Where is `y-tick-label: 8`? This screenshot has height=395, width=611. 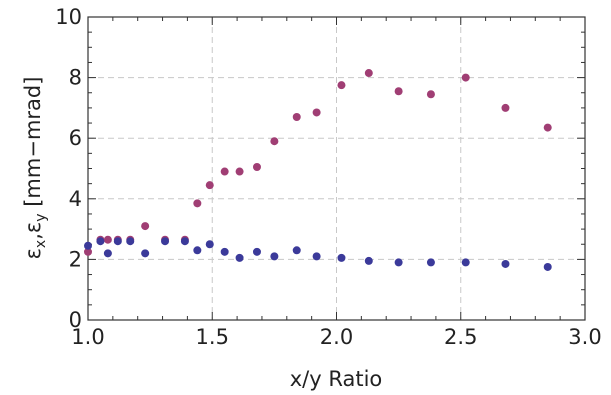
y-tick-label: 8 is located at coordinates (75, 78).